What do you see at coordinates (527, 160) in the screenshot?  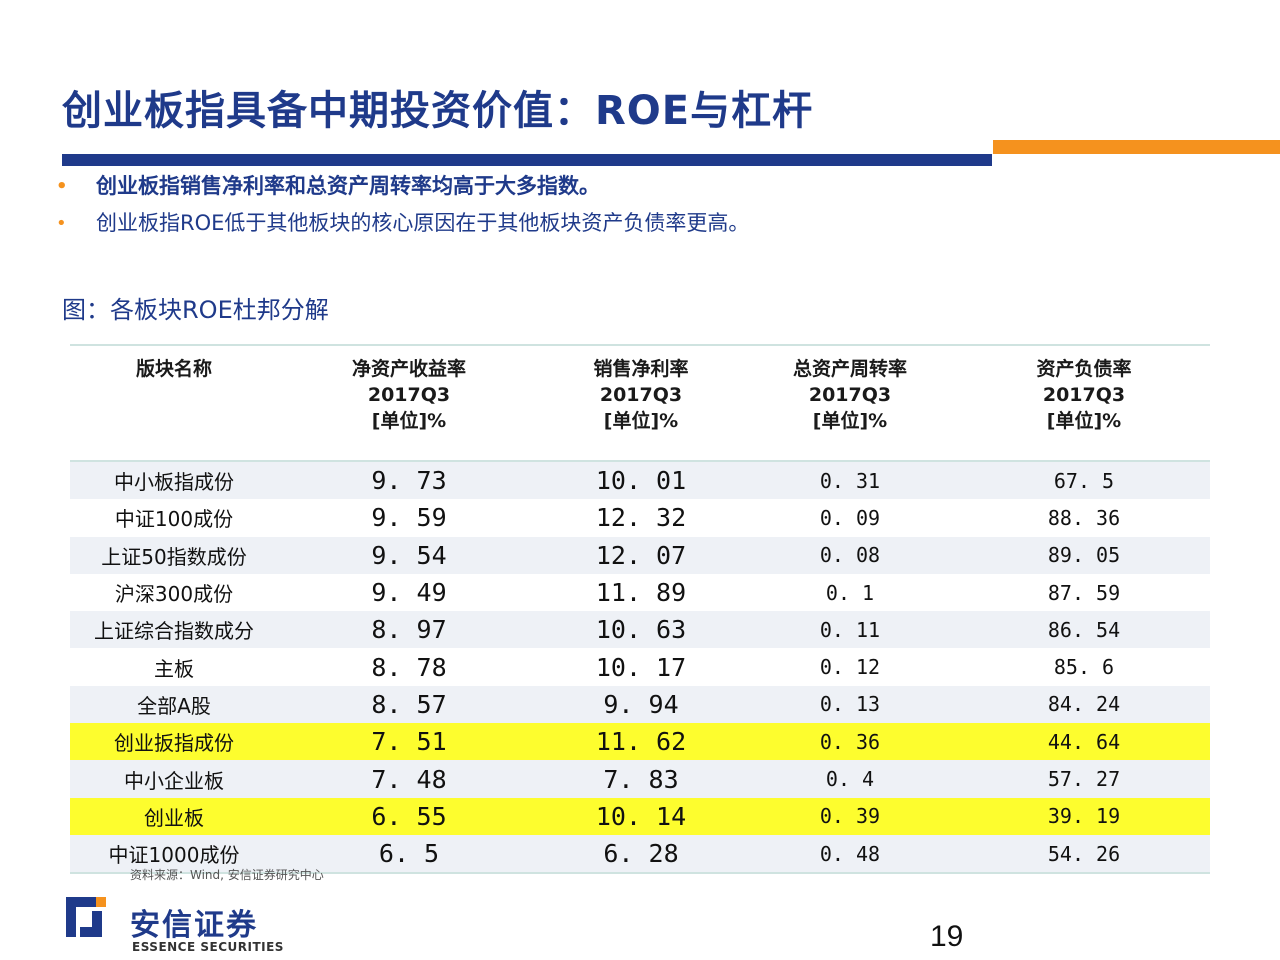 I see `title-rule-blue` at bounding box center [527, 160].